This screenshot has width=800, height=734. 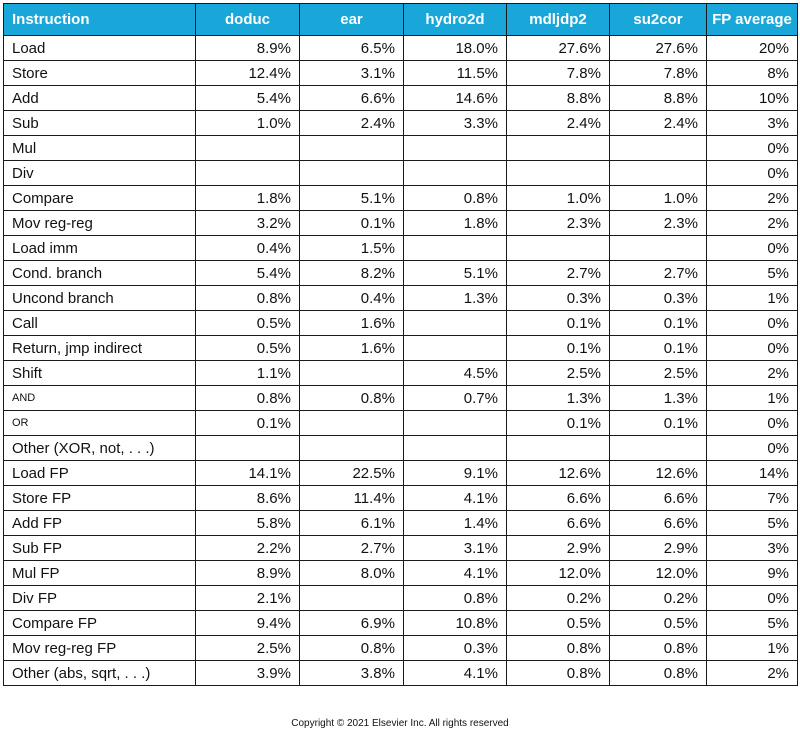 I want to click on table-row: Mov reg-reg FP 2.5% 0.8% 0.3% 0.8% 0.8% 1%, so click(x=400, y=648).